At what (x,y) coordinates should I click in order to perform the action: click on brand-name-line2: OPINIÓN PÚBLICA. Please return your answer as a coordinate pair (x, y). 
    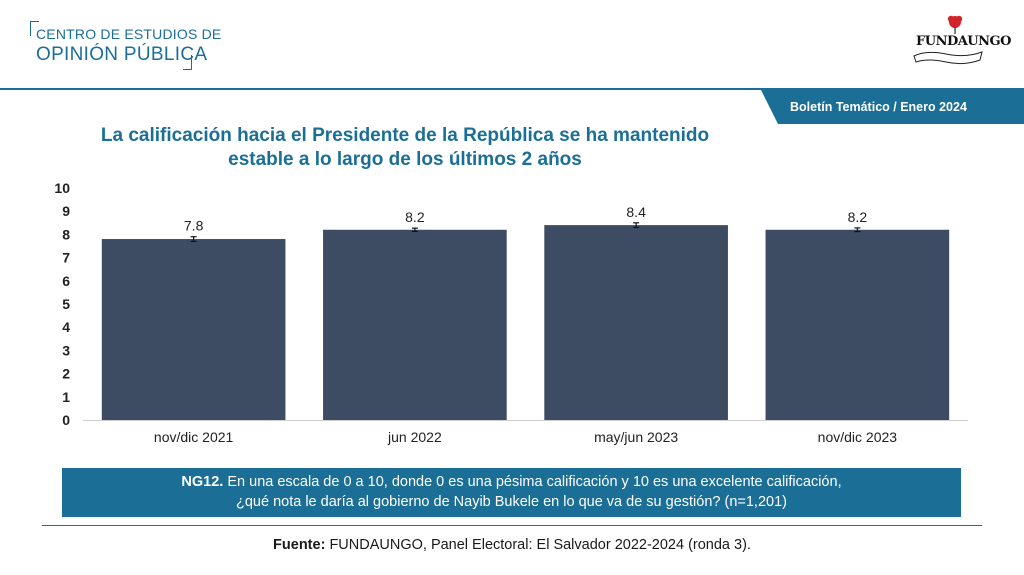
    Looking at the image, I should click on (122, 54).